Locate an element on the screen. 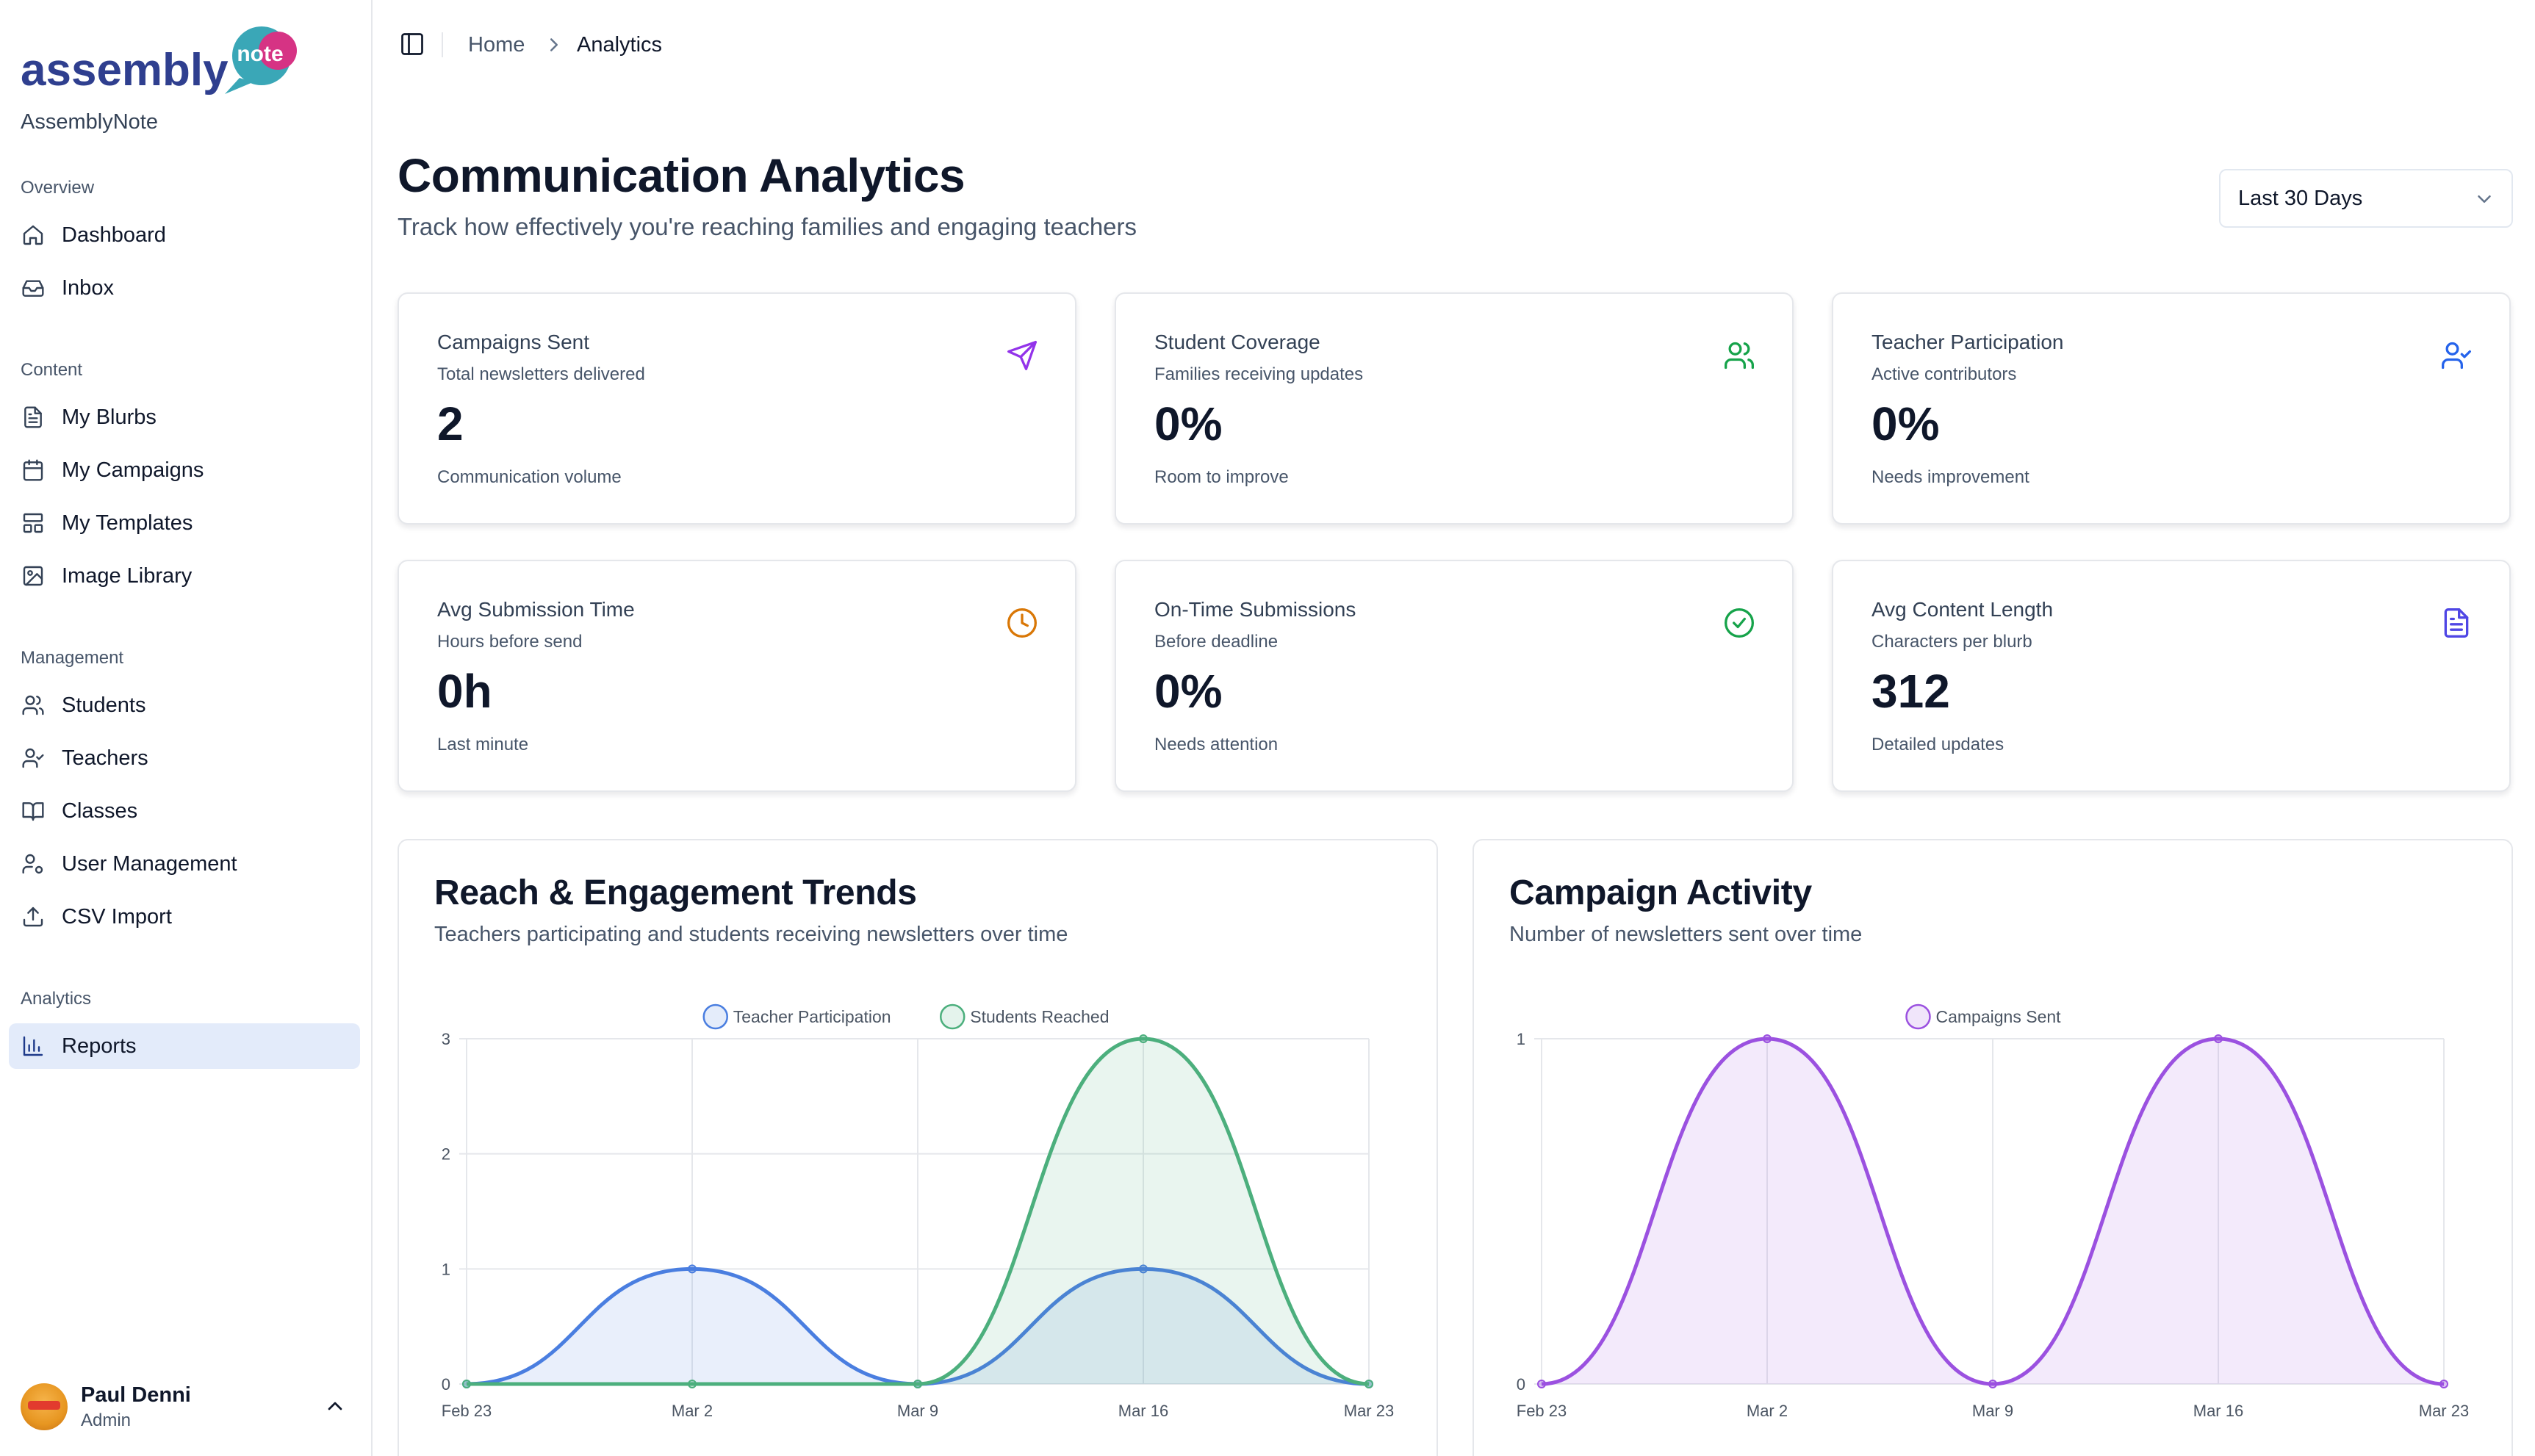 This screenshot has width=2535, height=1456. sidebar-item-label: My Campaigns is located at coordinates (133, 470).